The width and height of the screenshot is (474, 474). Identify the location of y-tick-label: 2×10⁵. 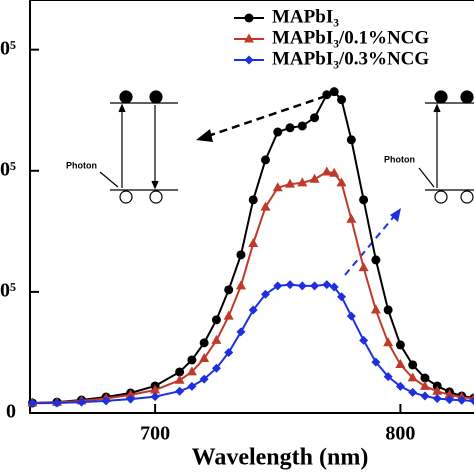
(8, 169).